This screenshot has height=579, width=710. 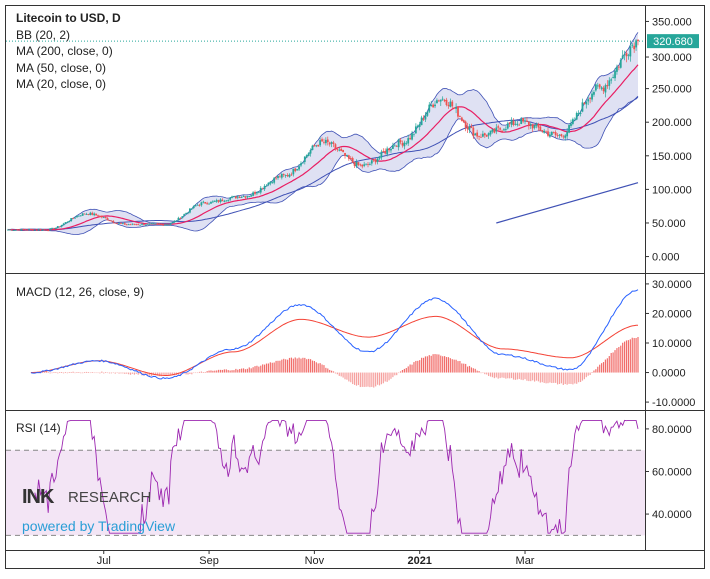 I want to click on powered-by-tradingview: powered by TradingView, so click(x=99, y=526).